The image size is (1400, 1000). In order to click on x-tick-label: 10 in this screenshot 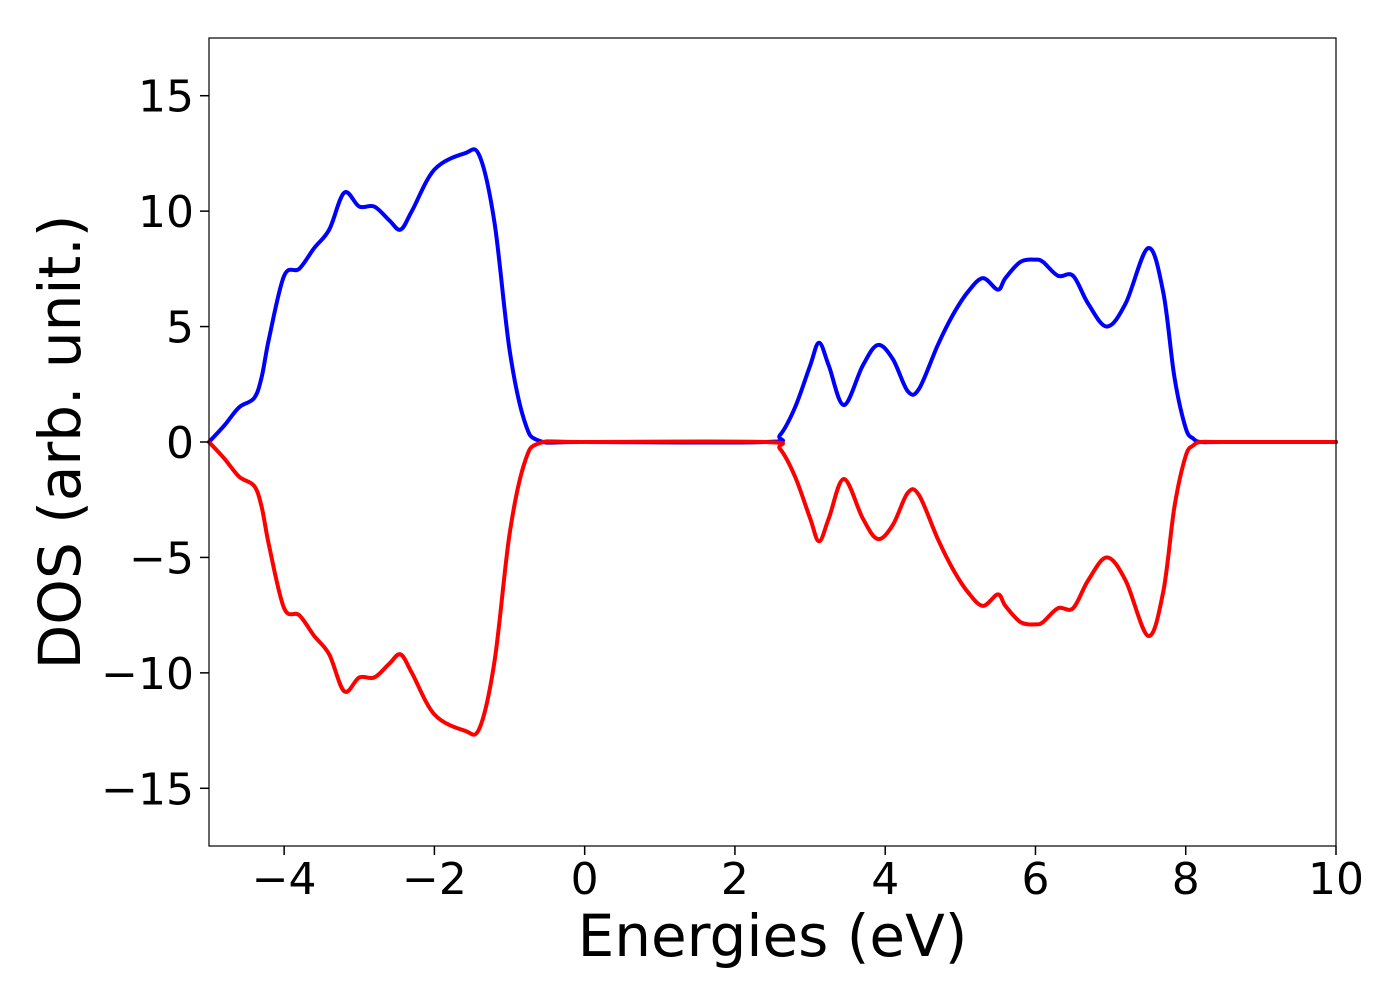, I will do `click(1336, 879)`.